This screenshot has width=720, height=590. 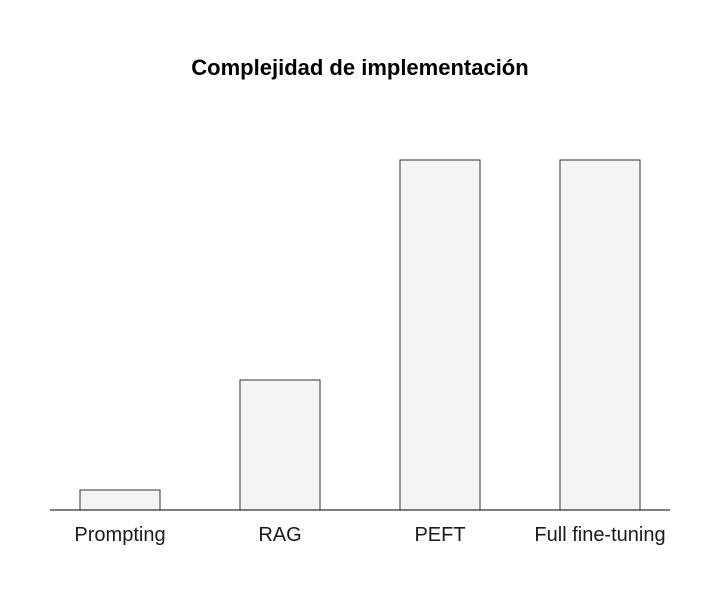 What do you see at coordinates (119, 535) in the screenshot?
I see `x-tick-label: Prompting` at bounding box center [119, 535].